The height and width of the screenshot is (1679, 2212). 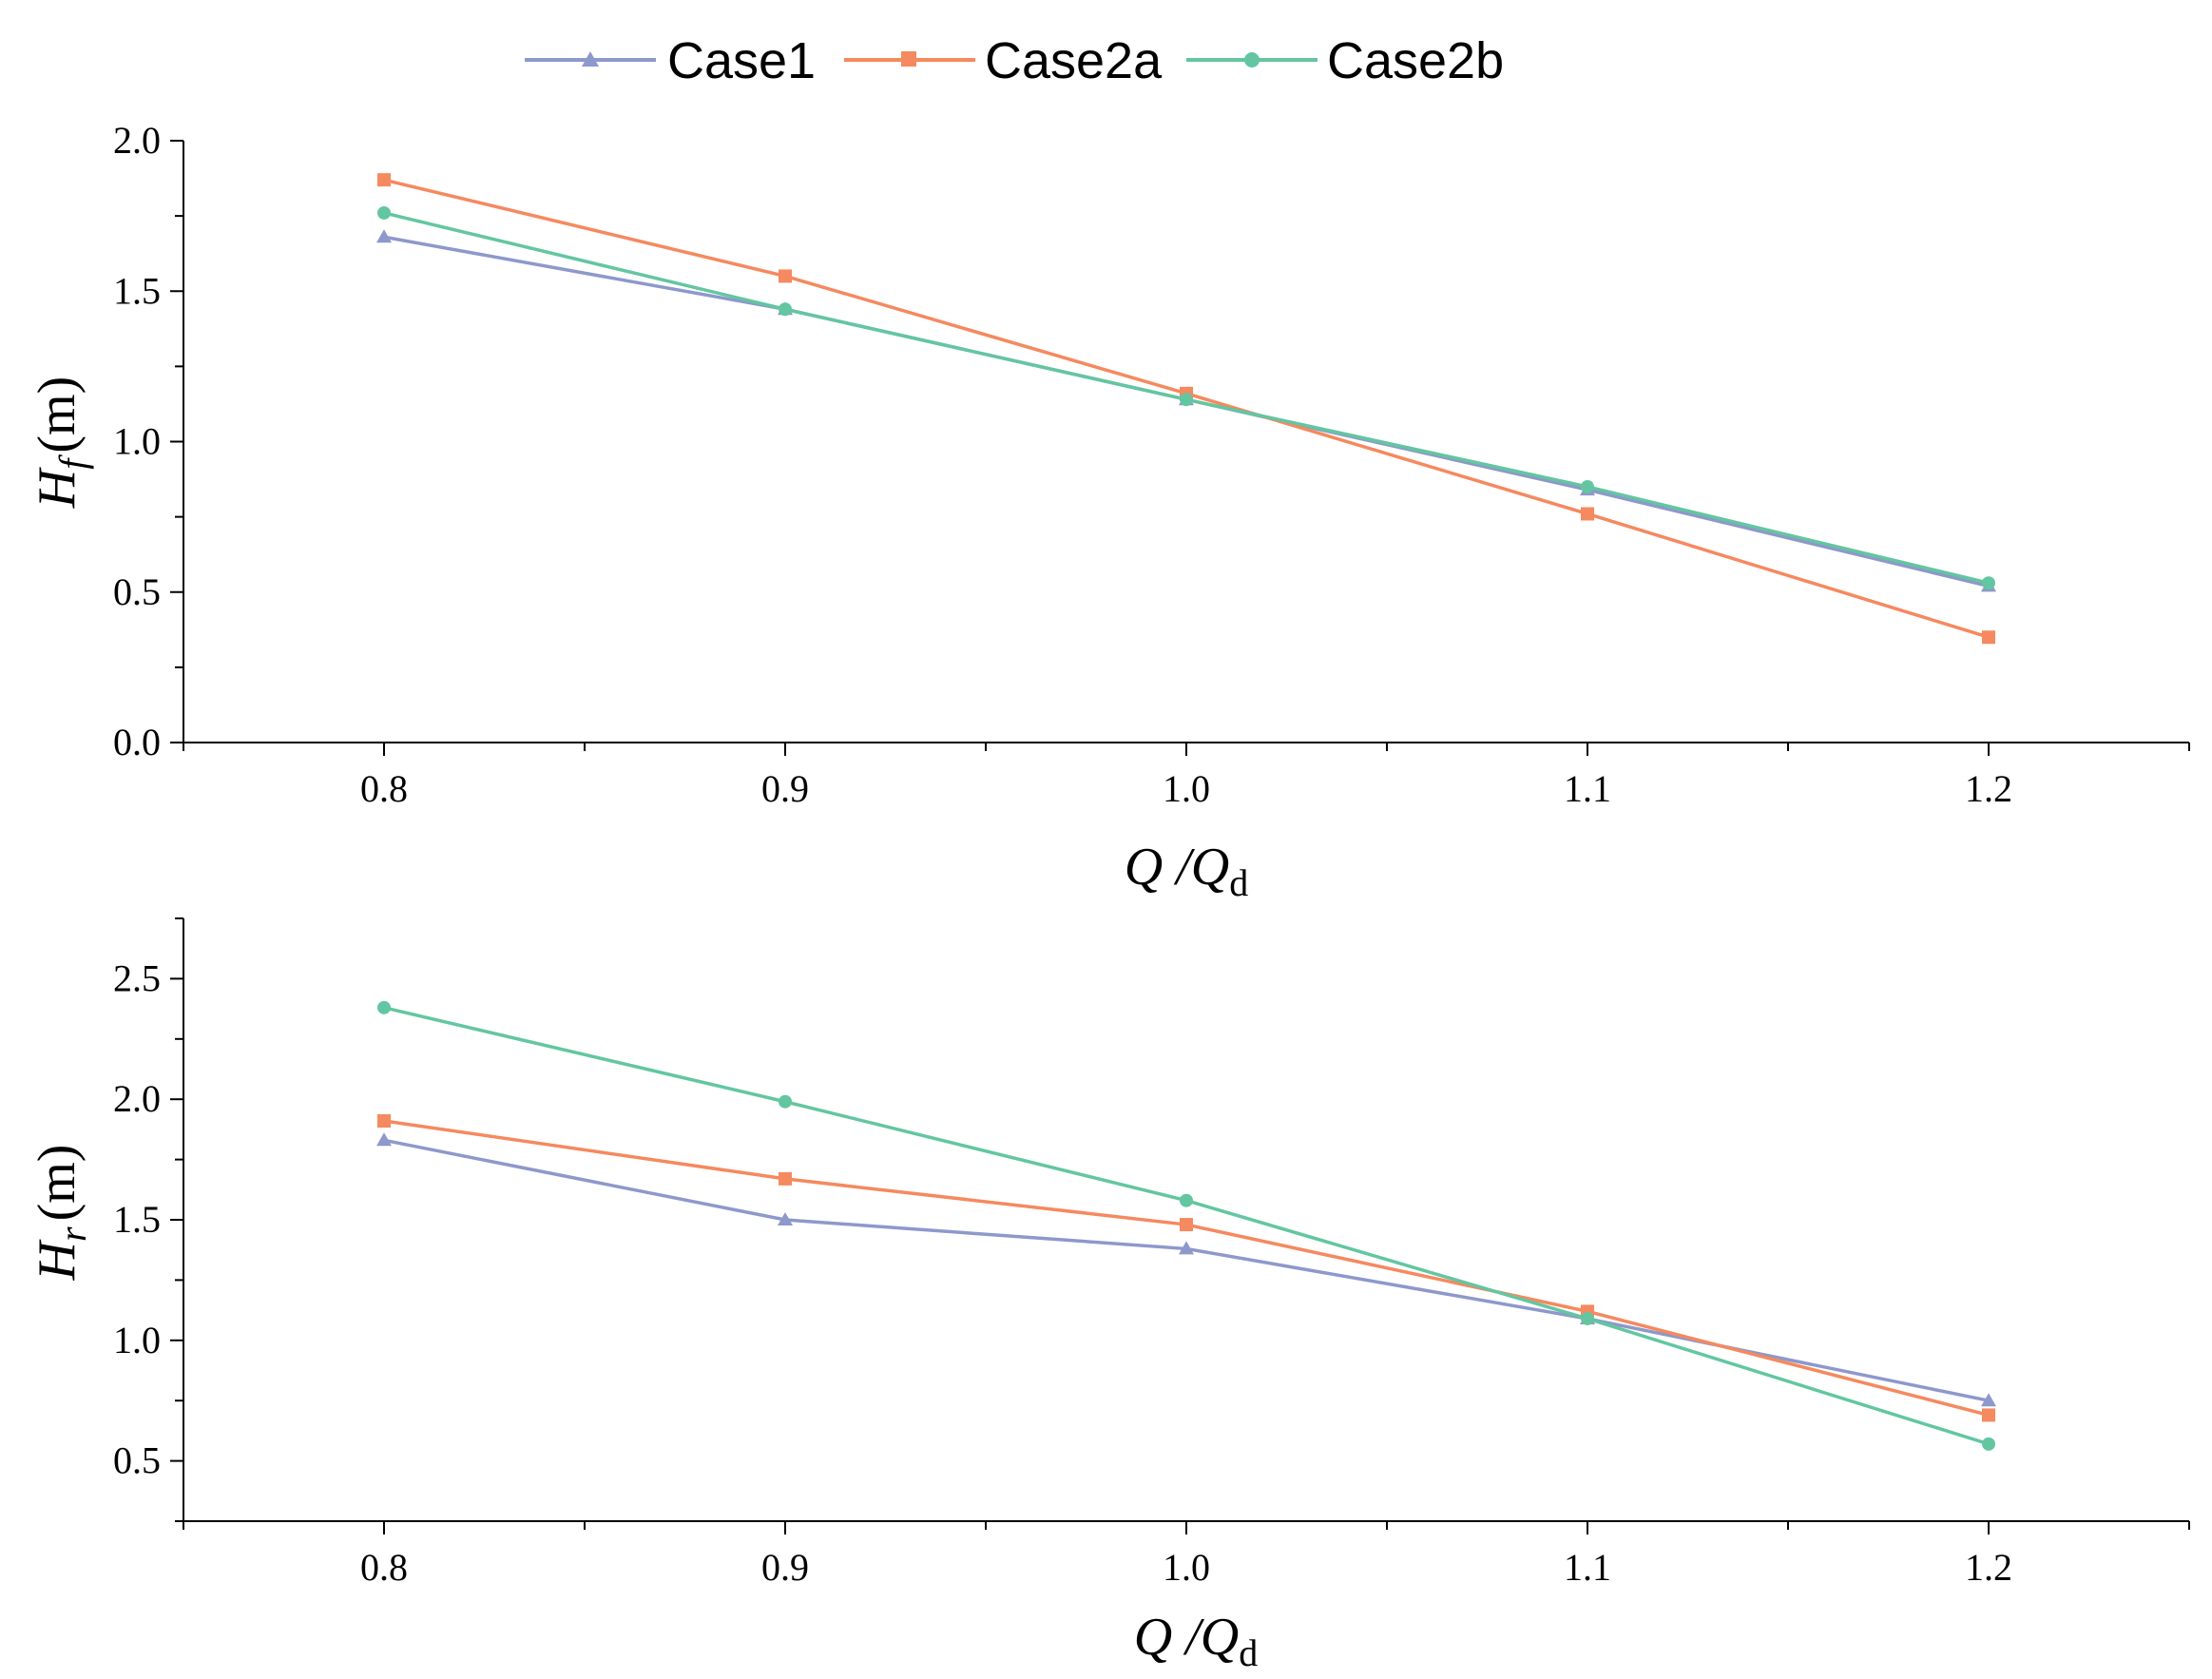 I want to click on legend: Case1 Case2a Case2b, so click(x=1014, y=61).